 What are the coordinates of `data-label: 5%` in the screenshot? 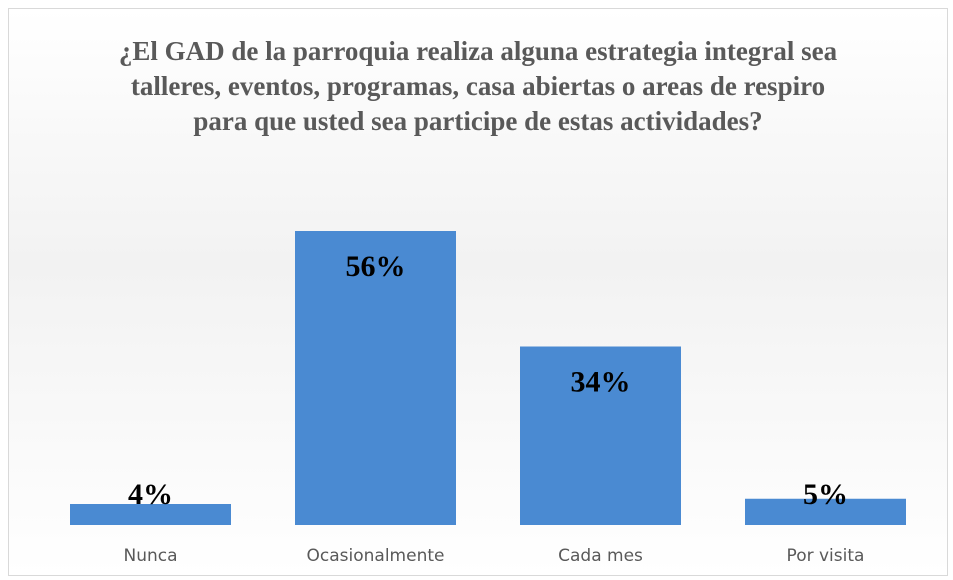 It's located at (825, 494).